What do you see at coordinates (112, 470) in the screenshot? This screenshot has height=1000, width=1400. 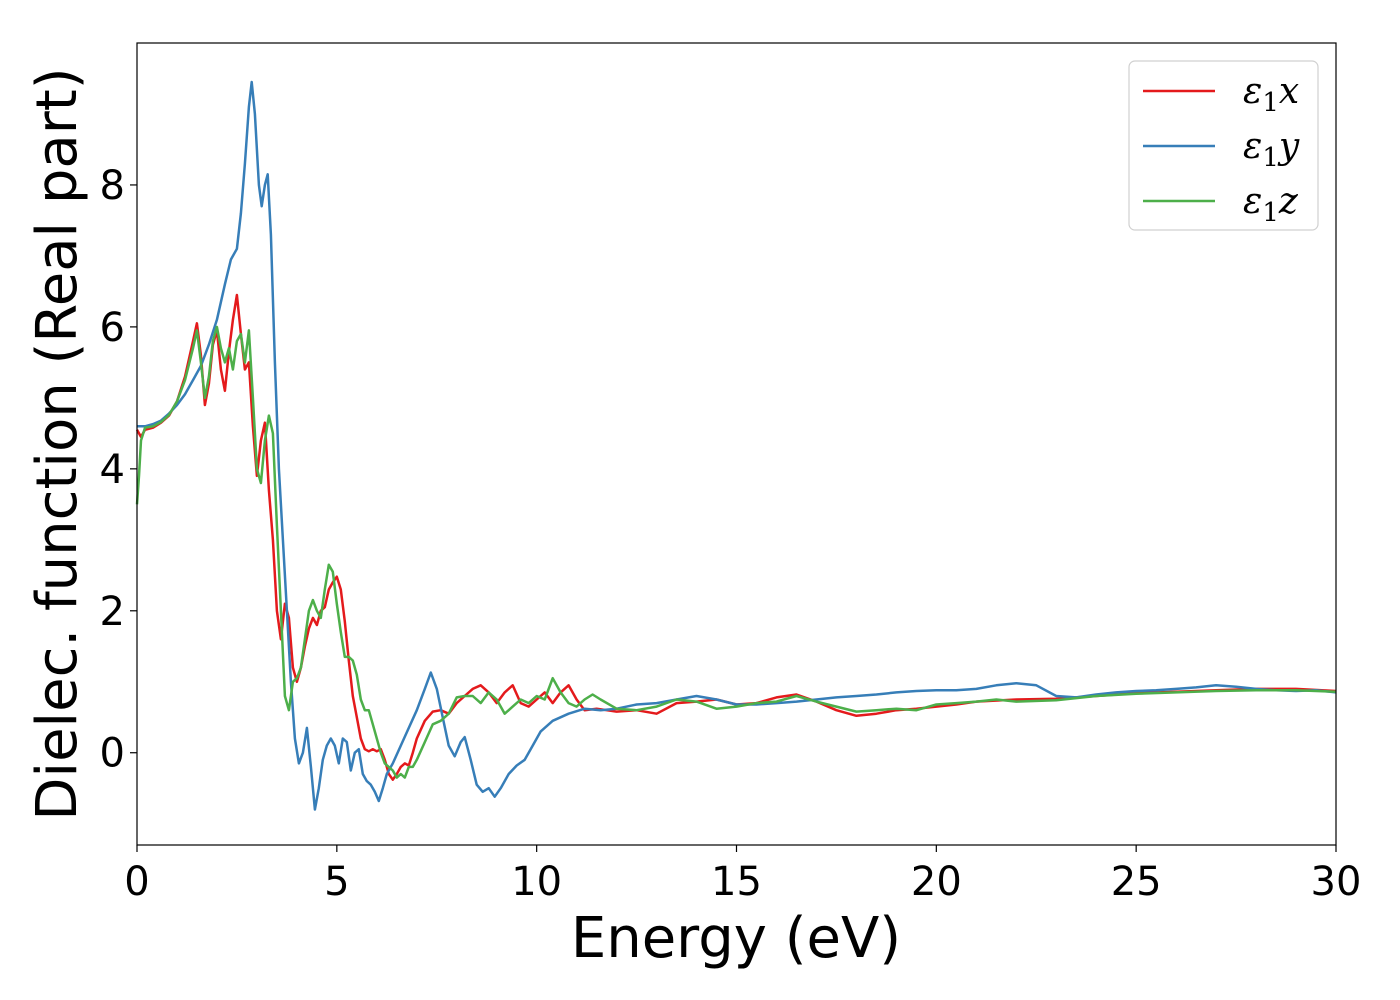 I see `y-tick-label: 4` at bounding box center [112, 470].